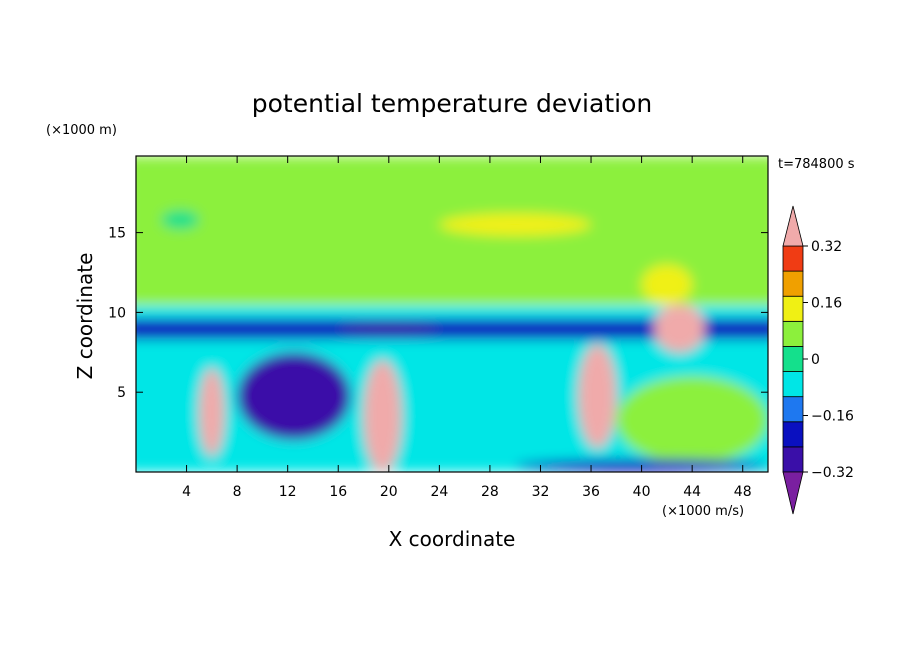 The width and height of the screenshot is (904, 659). Describe the element at coordinates (294, 396) in the screenshot. I see `region-cold-pool` at that location.